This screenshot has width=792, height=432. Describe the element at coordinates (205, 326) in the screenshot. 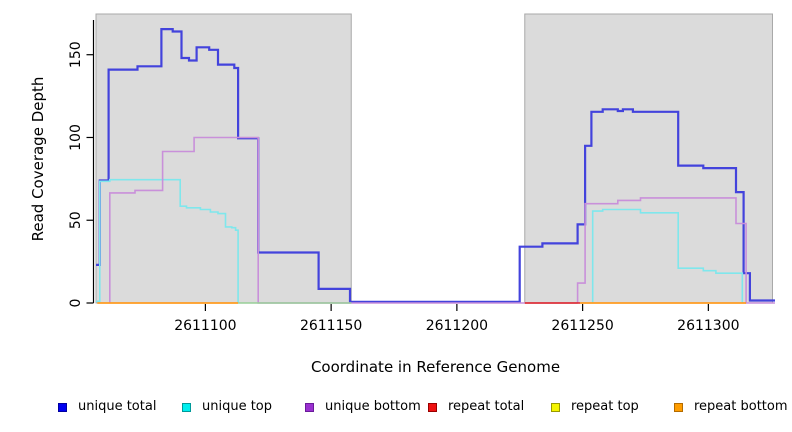

I see `x-tick-label: 2611100` at that location.